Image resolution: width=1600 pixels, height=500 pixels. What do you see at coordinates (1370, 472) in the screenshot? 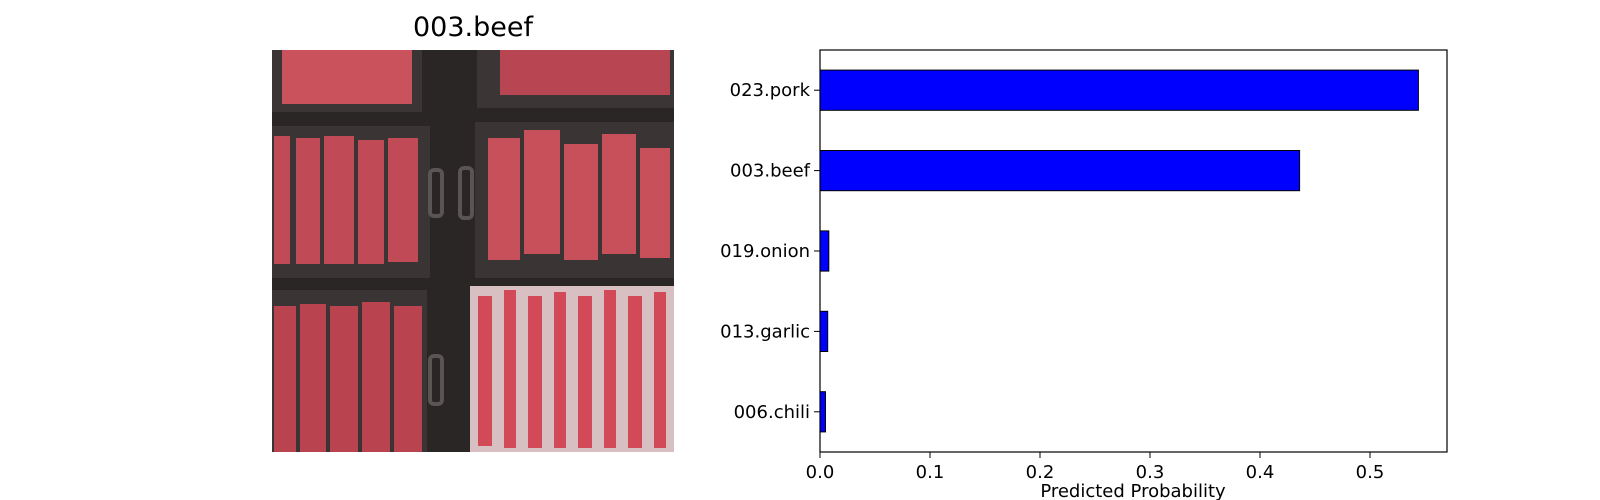
I see `x-tick-label: 0.5` at bounding box center [1370, 472].